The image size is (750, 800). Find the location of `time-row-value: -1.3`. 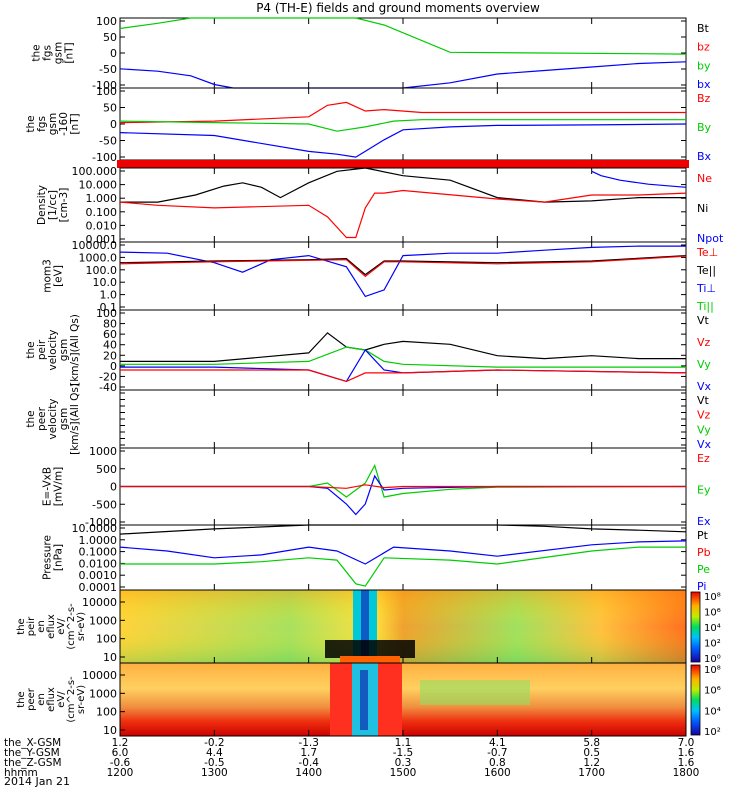

time-row-value: -1.3 is located at coordinates (308, 743).